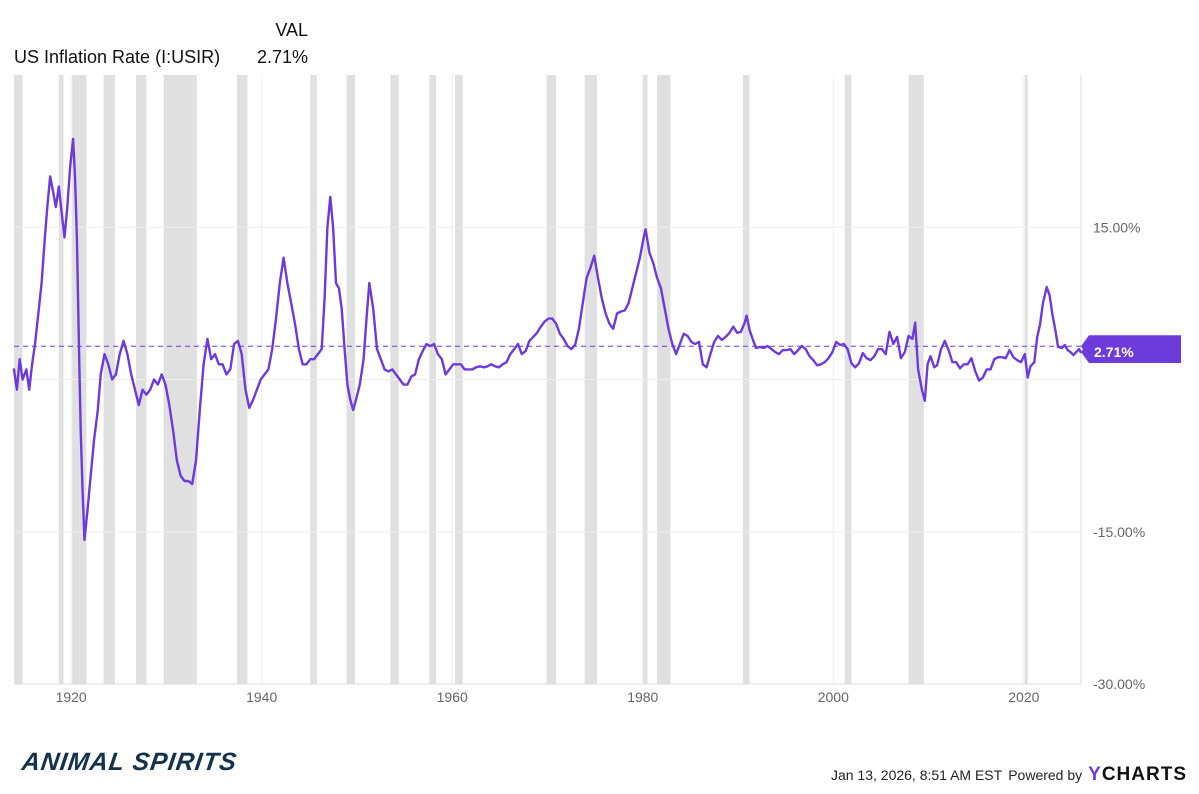 The width and height of the screenshot is (1199, 794). What do you see at coordinates (291, 30) in the screenshot?
I see `column-header-val: VAL` at bounding box center [291, 30].